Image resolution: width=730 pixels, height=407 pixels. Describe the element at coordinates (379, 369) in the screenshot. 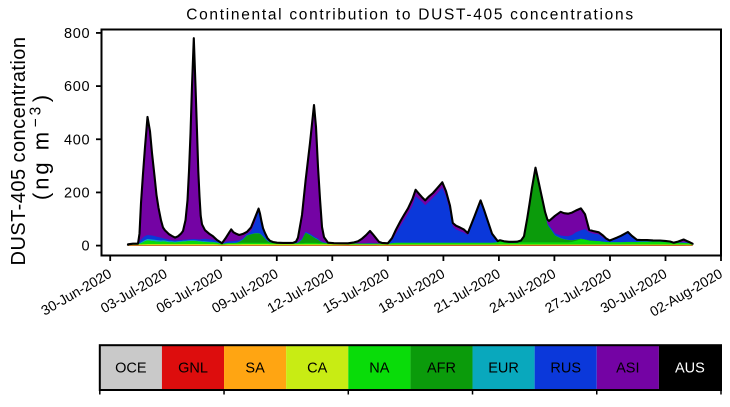

I see `svg-text: NA` at that location.